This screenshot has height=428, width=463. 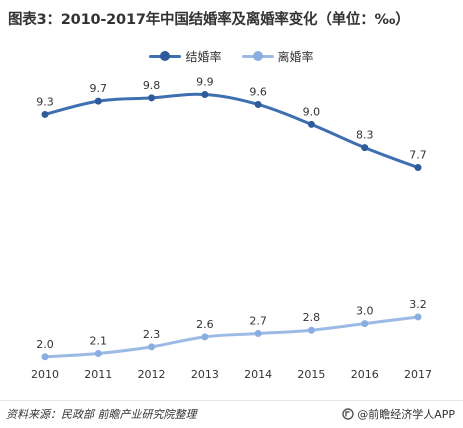 What do you see at coordinates (311, 330) in the screenshot?
I see `data-point-divorce-2015` at bounding box center [311, 330].